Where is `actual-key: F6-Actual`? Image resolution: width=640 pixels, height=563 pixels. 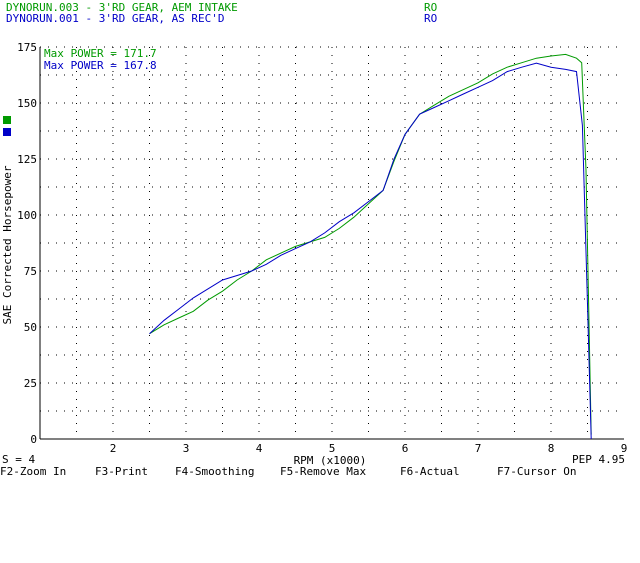 actual-key: F6-Actual is located at coordinates (430, 471).